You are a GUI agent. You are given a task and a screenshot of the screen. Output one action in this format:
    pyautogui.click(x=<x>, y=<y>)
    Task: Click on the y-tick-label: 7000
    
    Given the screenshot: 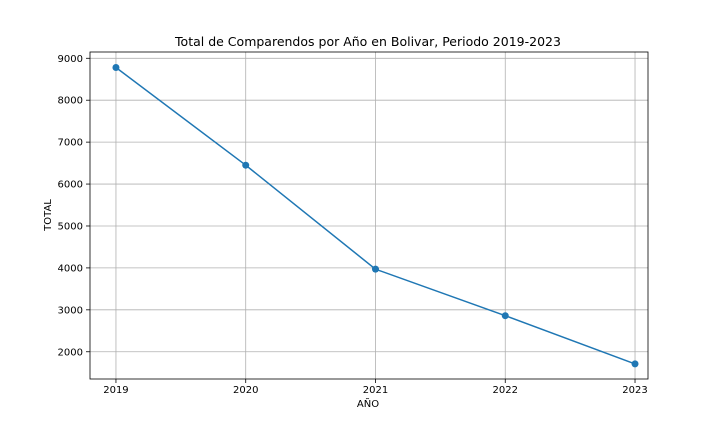 What is the action you would take?
    pyautogui.click(x=70, y=143)
    